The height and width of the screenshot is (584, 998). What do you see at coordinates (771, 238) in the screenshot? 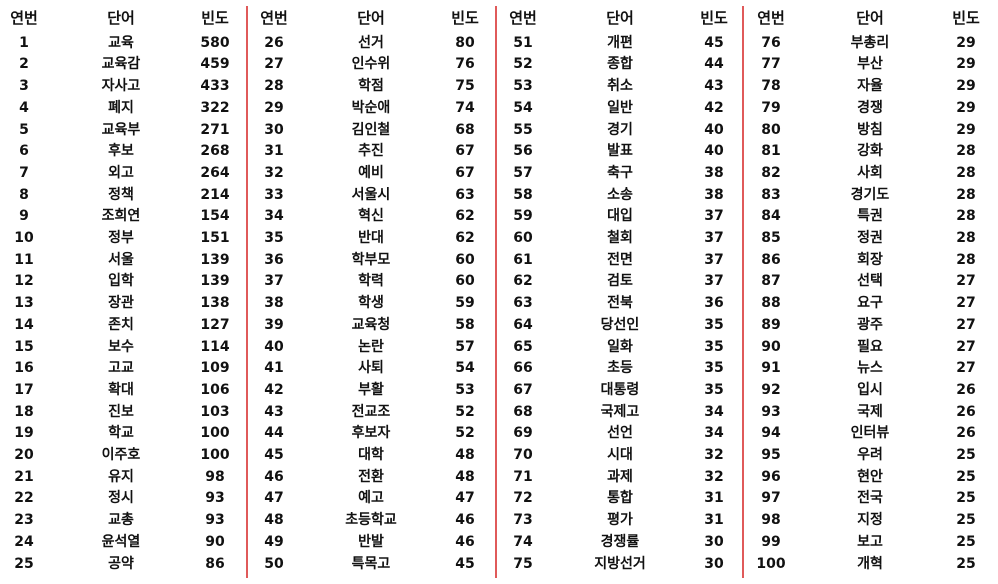
I see `rank-cell: 85` at bounding box center [771, 238].